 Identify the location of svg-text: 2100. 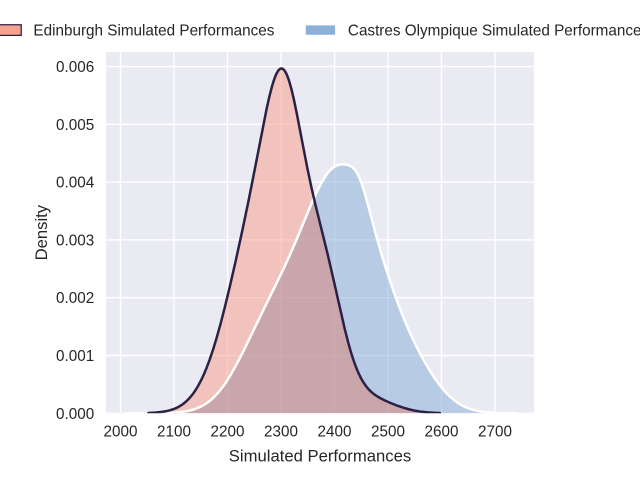
(174, 432).